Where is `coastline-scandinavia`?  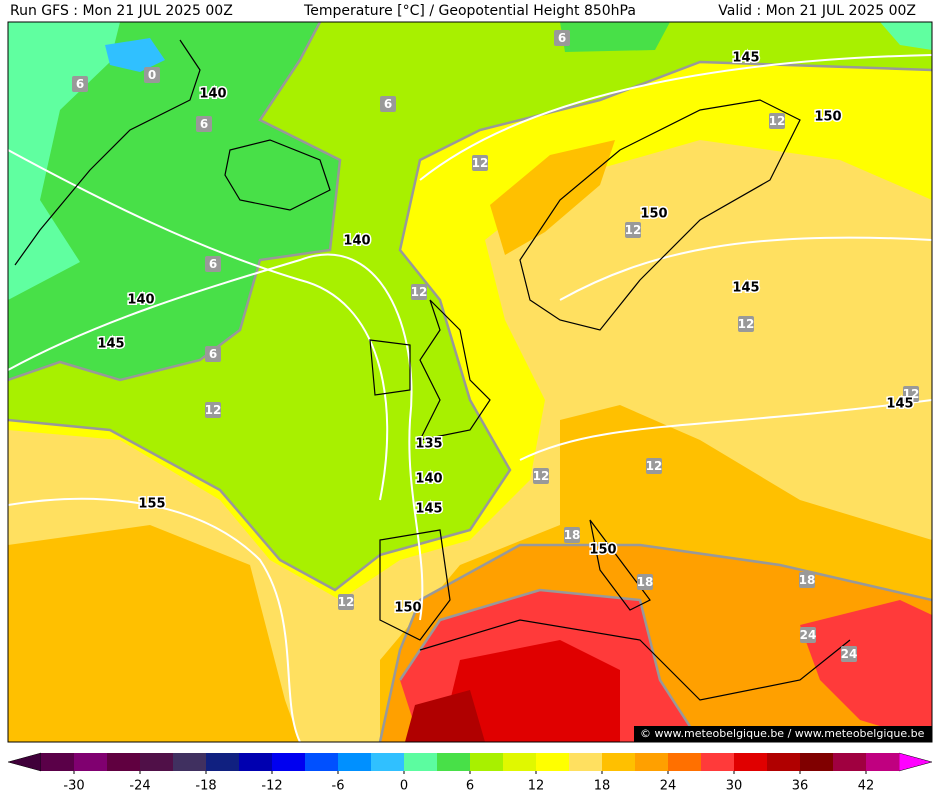 coastline-scandinavia is located at coordinates (660, 215).